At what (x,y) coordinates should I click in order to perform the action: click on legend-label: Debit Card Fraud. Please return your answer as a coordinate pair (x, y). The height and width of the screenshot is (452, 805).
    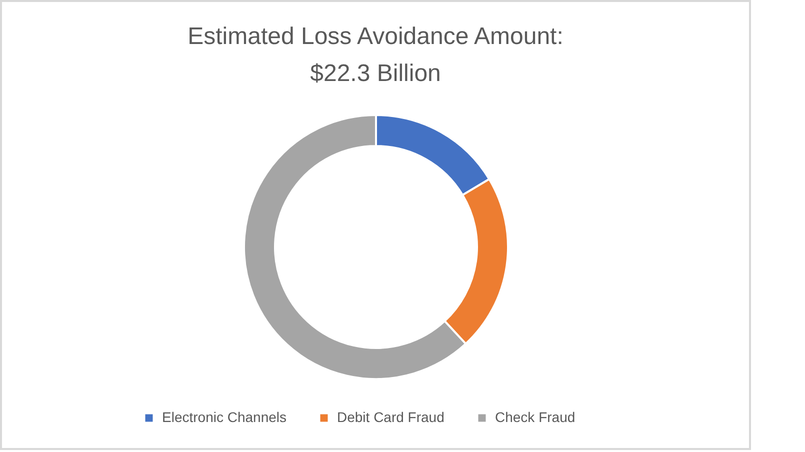
    Looking at the image, I should click on (390, 417).